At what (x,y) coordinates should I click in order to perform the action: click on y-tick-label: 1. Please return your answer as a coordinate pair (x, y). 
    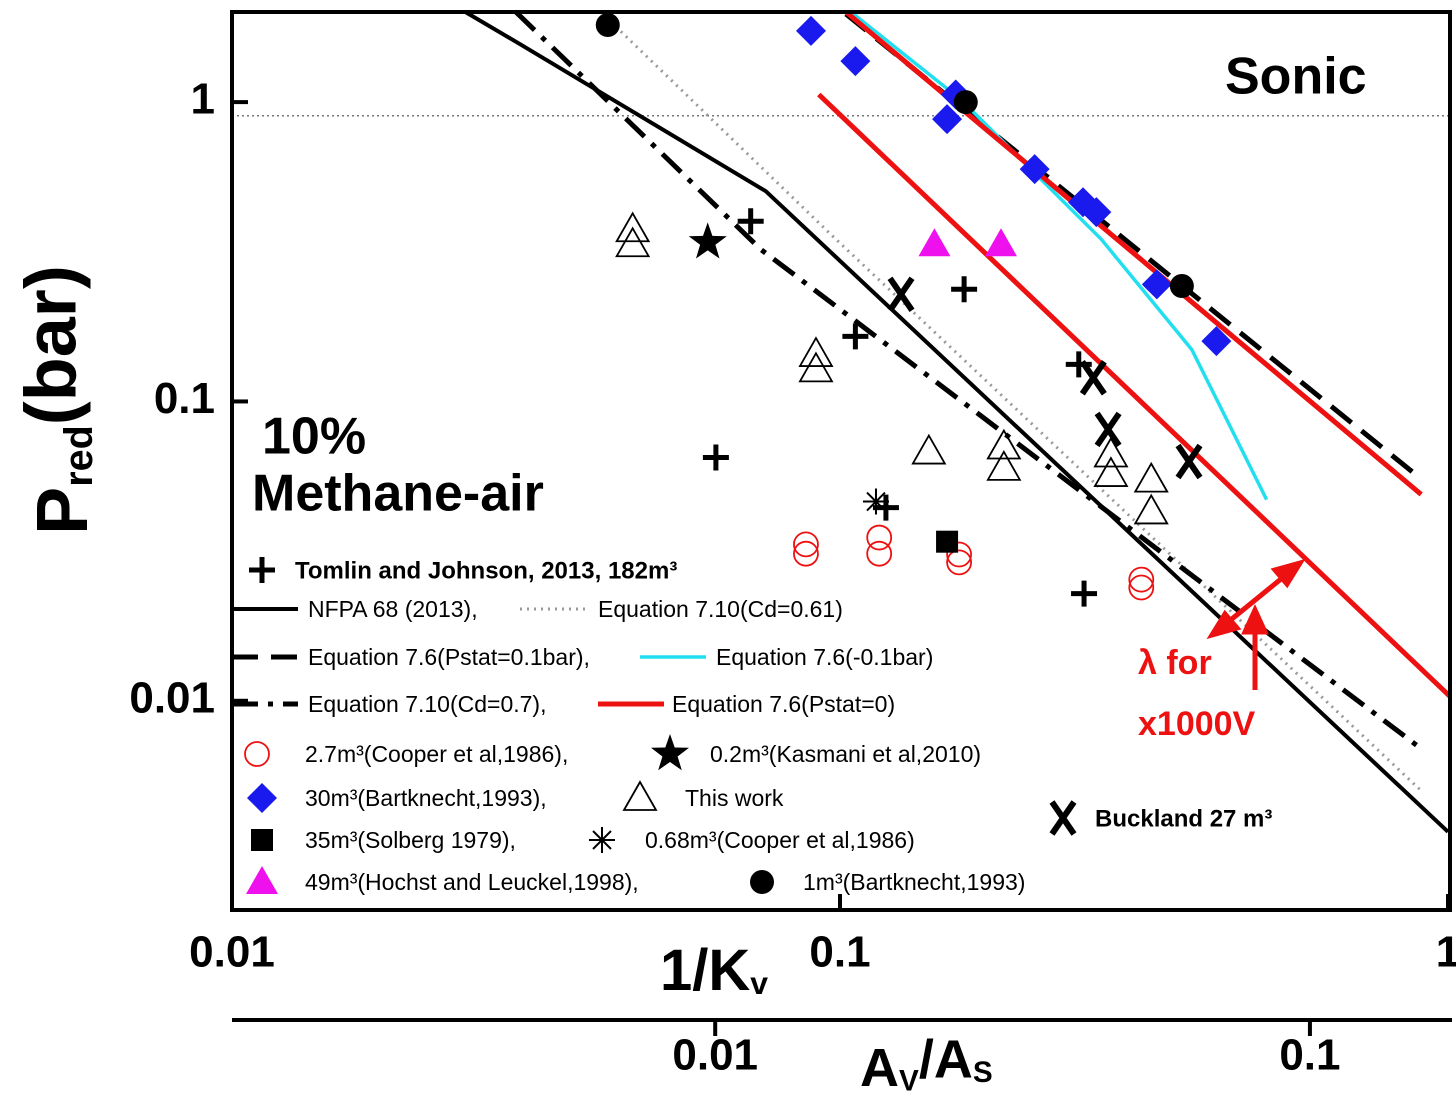
    Looking at the image, I should click on (203, 99).